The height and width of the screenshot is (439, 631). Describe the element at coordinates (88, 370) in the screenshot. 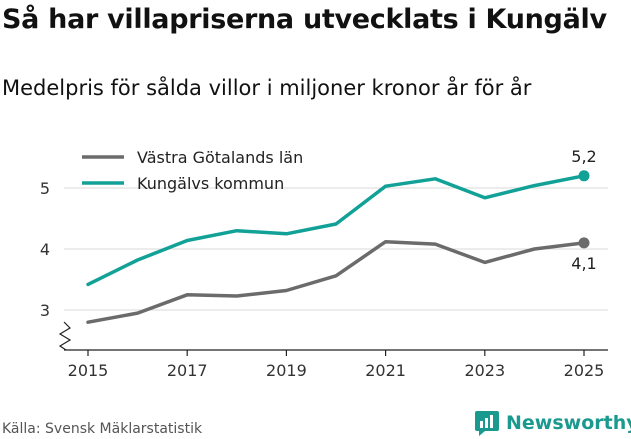

I see `x-tick-label: 2015` at that location.